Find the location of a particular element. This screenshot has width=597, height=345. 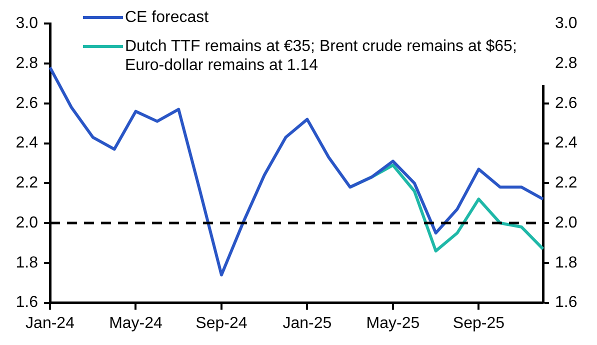

y-tick-label: 1.8 is located at coordinates (27, 263).